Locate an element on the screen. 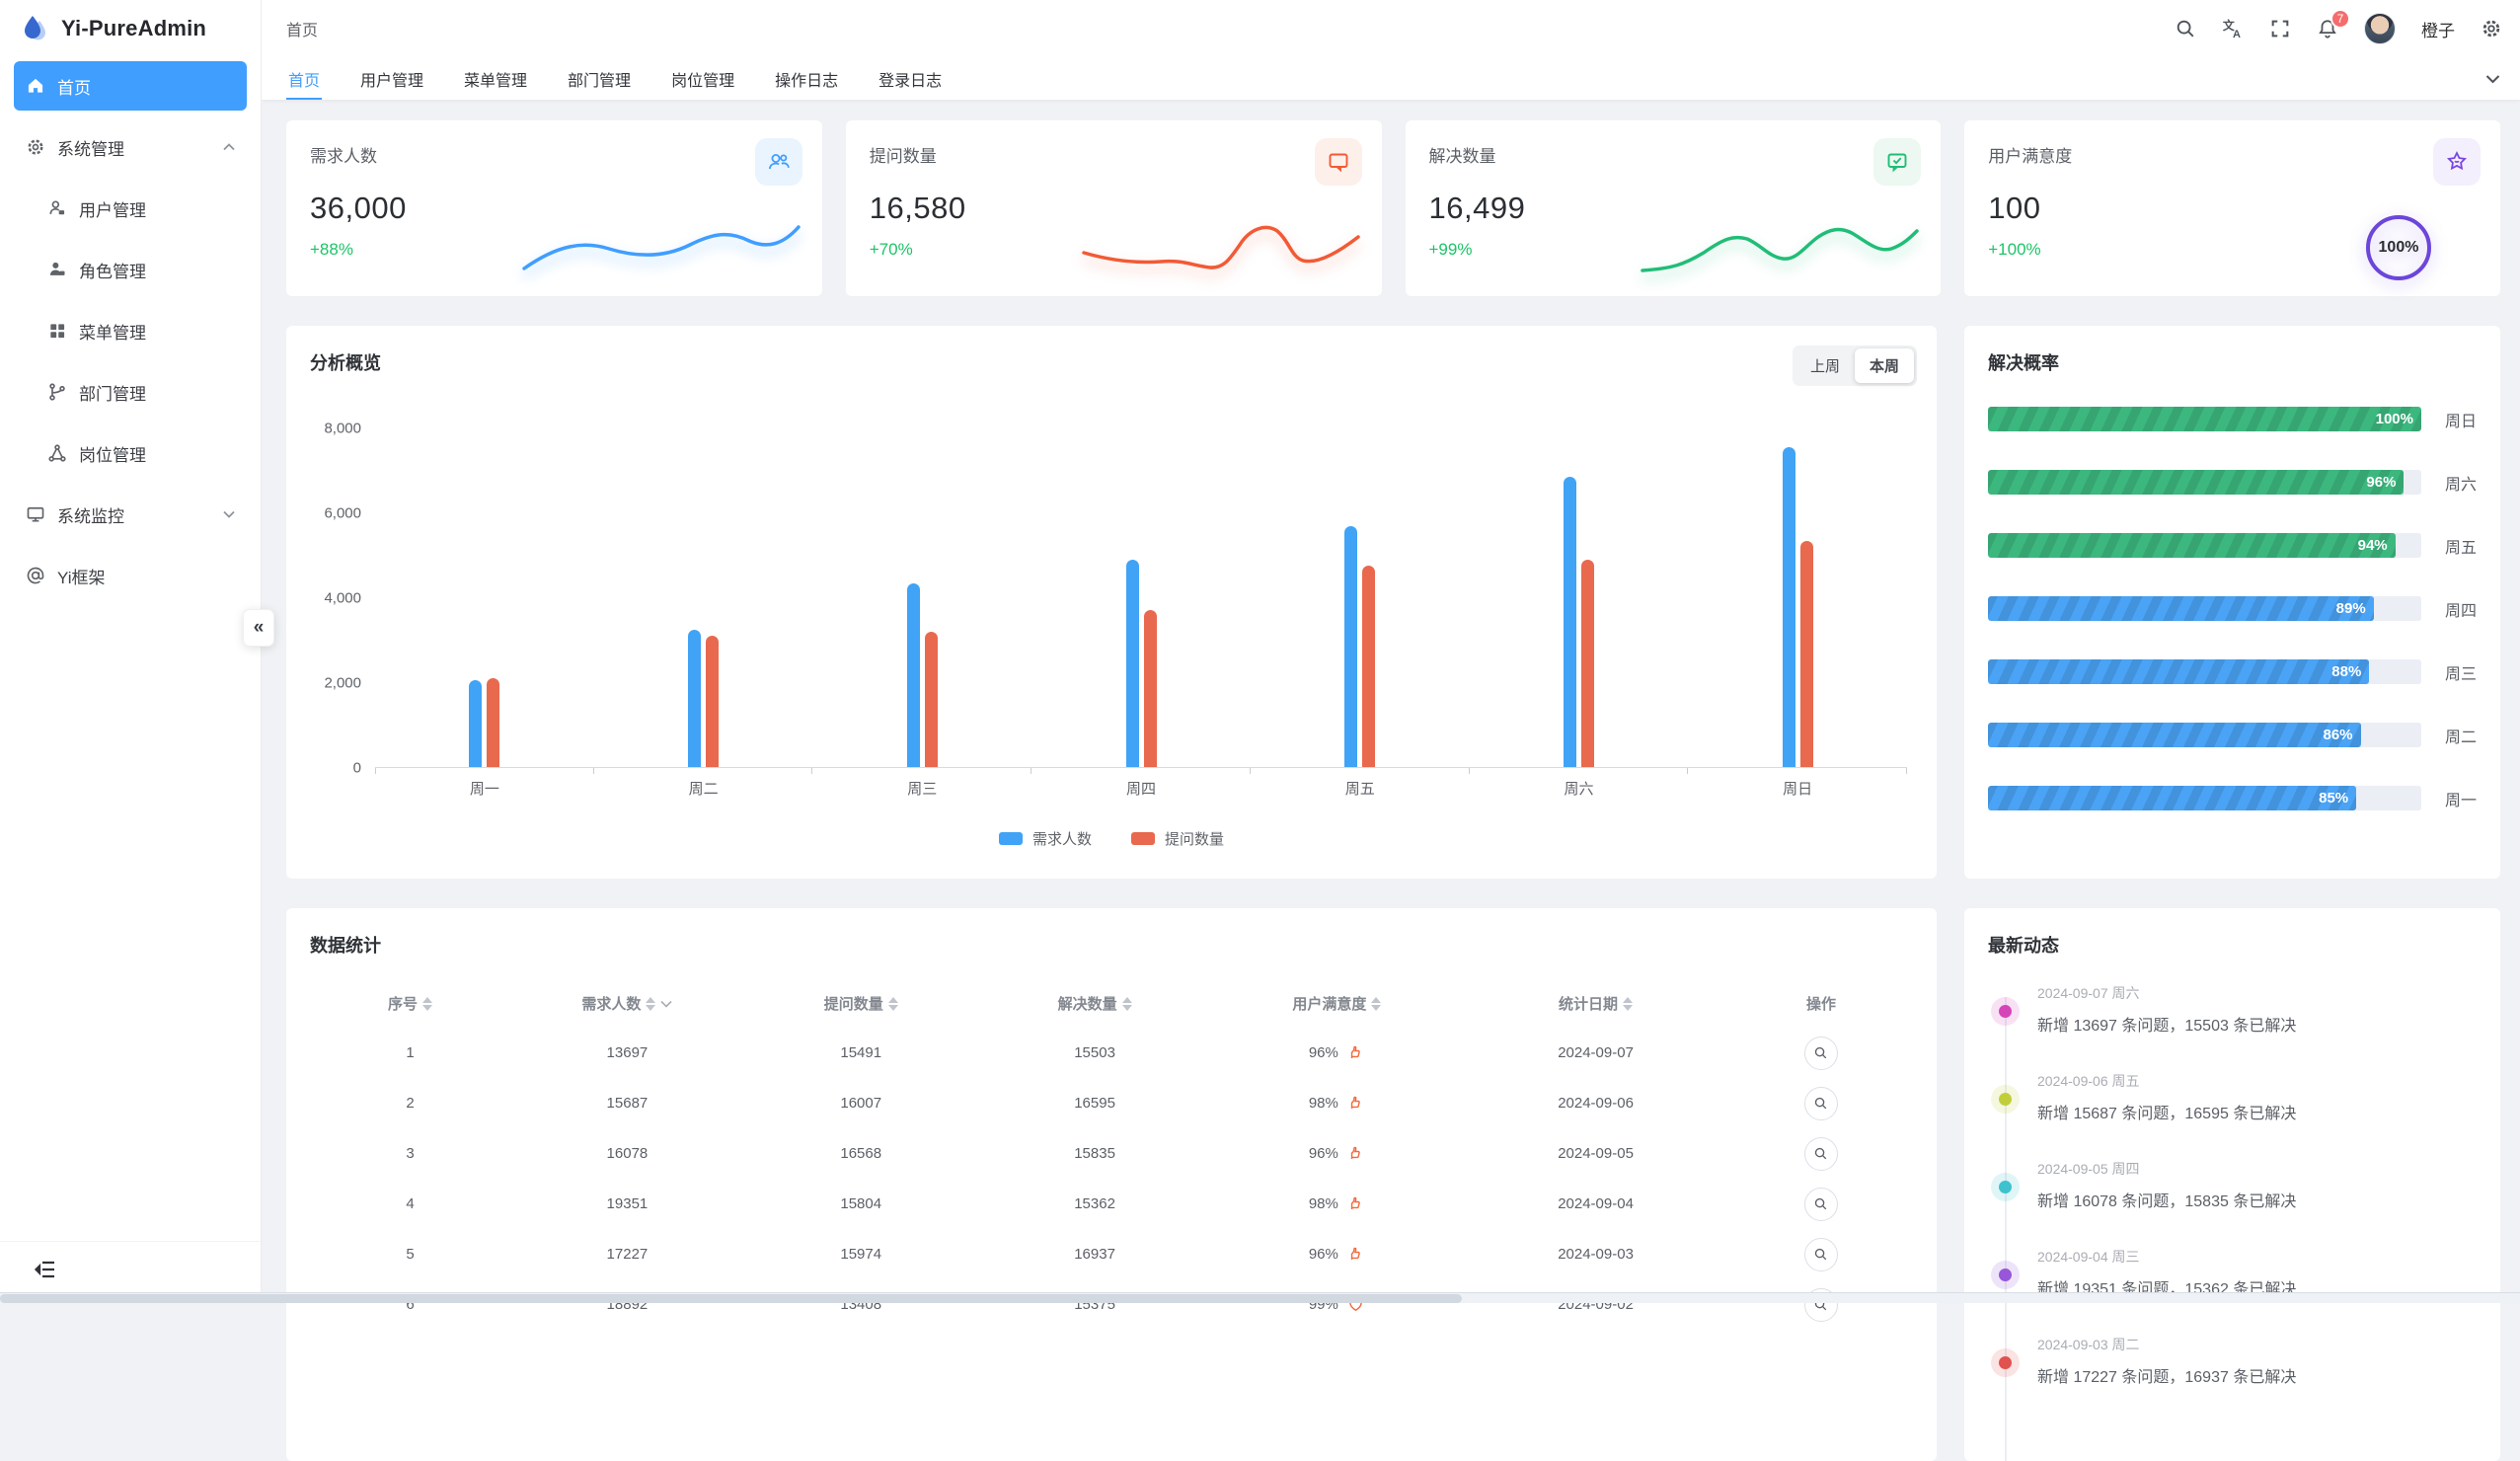 The height and width of the screenshot is (1461, 2520). progress-fill: 88% is located at coordinates (2178, 671).